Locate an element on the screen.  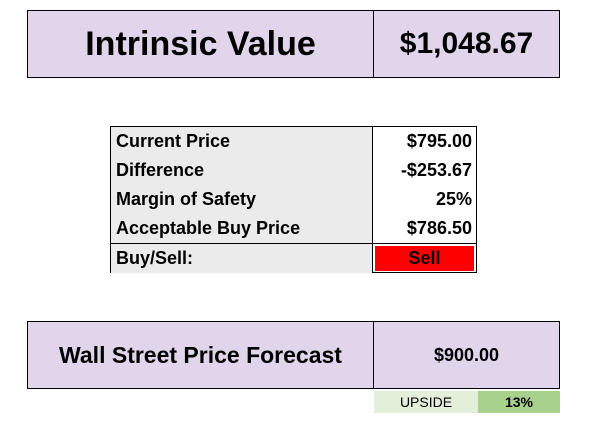
intrinsic-value-label: Intrinsic Value is located at coordinates (200, 44).